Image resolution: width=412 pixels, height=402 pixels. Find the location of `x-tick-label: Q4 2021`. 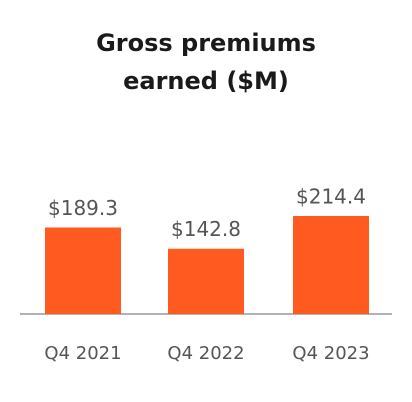

x-tick-label: Q4 2021 is located at coordinates (82, 353).